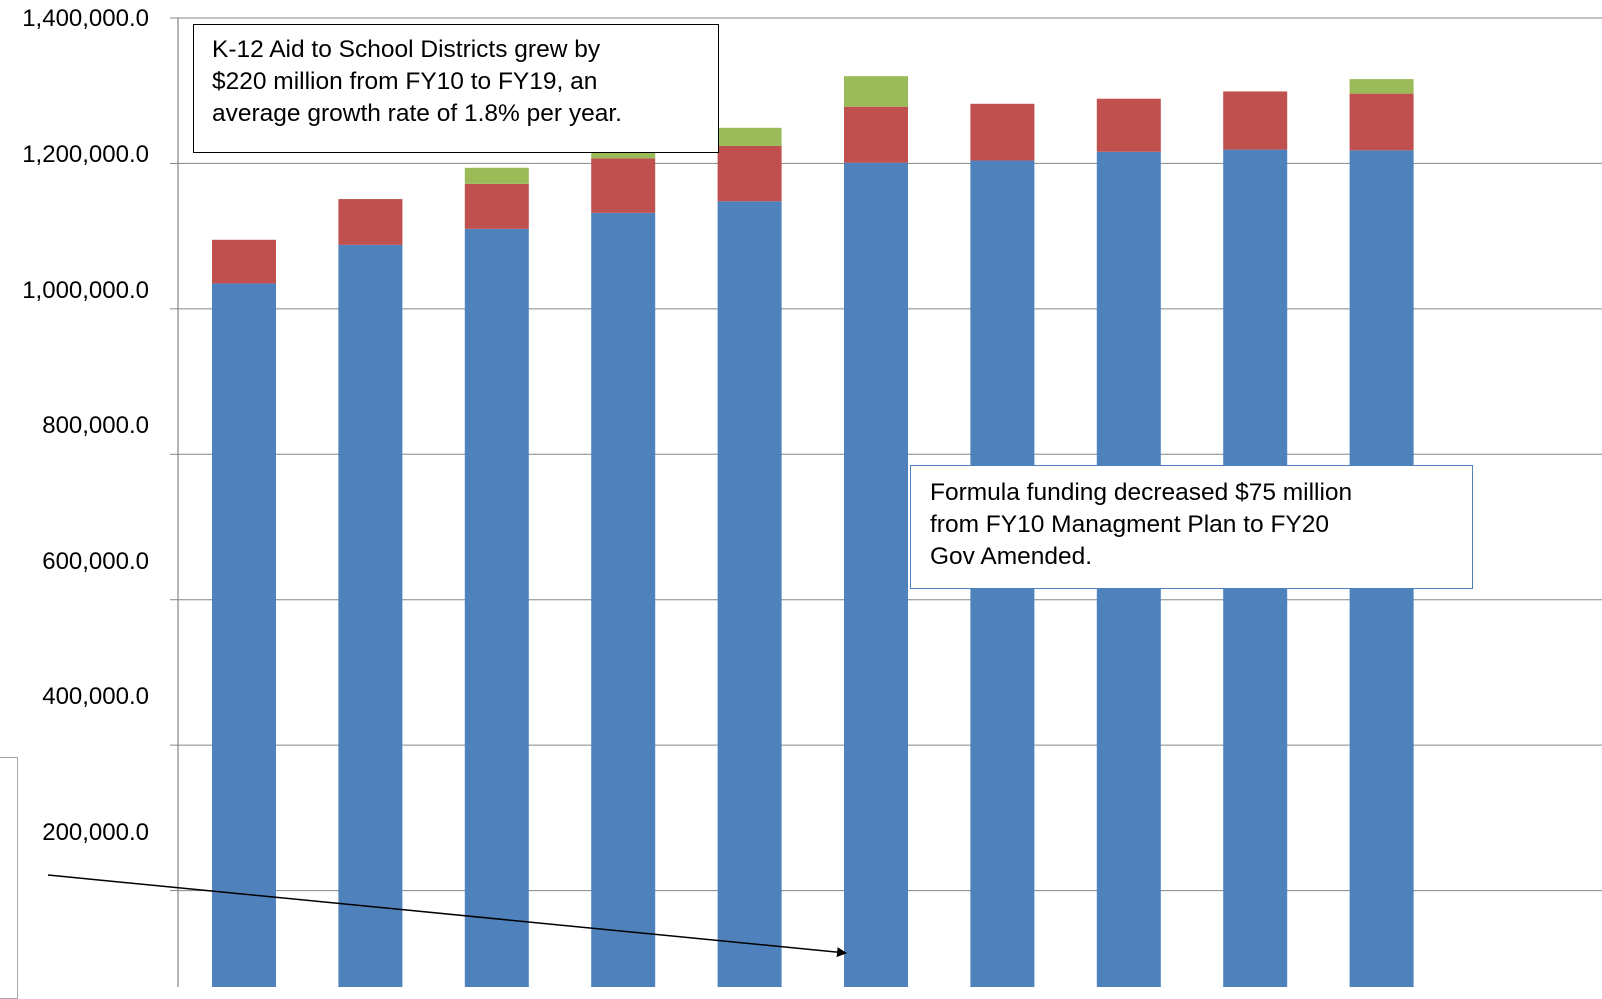 Image resolution: width=1602 pixels, height=999 pixels. I want to click on y-tick-label: 1,000,000.0, so click(85, 290).